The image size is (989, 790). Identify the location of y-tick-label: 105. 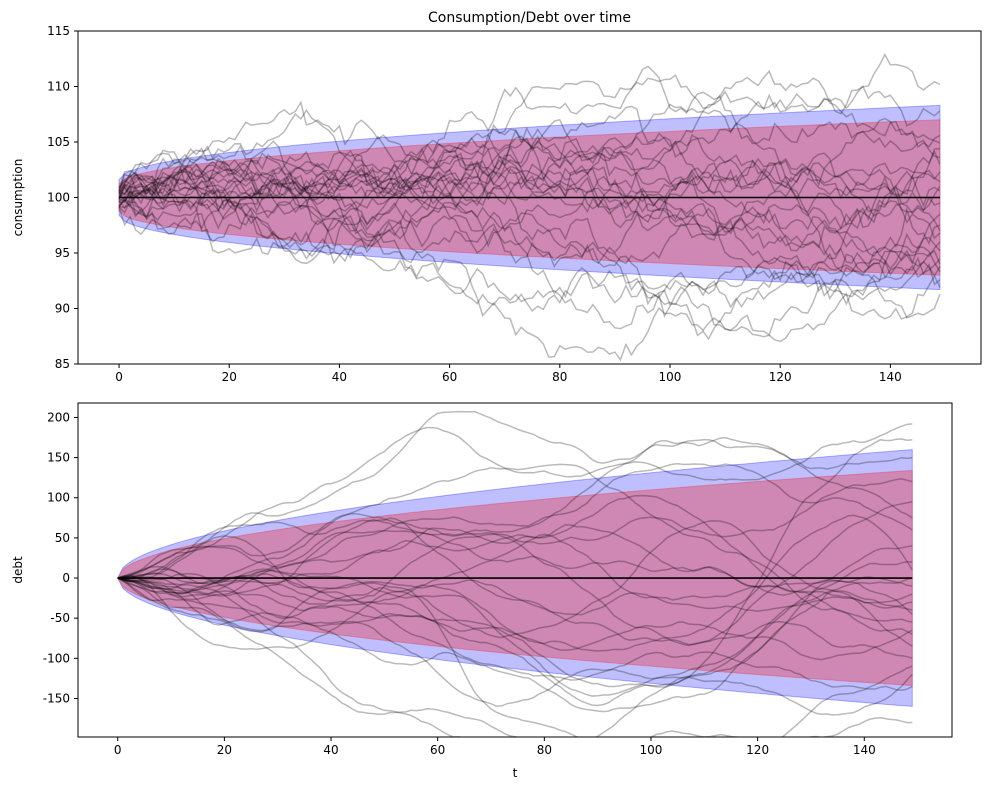
(58, 142).